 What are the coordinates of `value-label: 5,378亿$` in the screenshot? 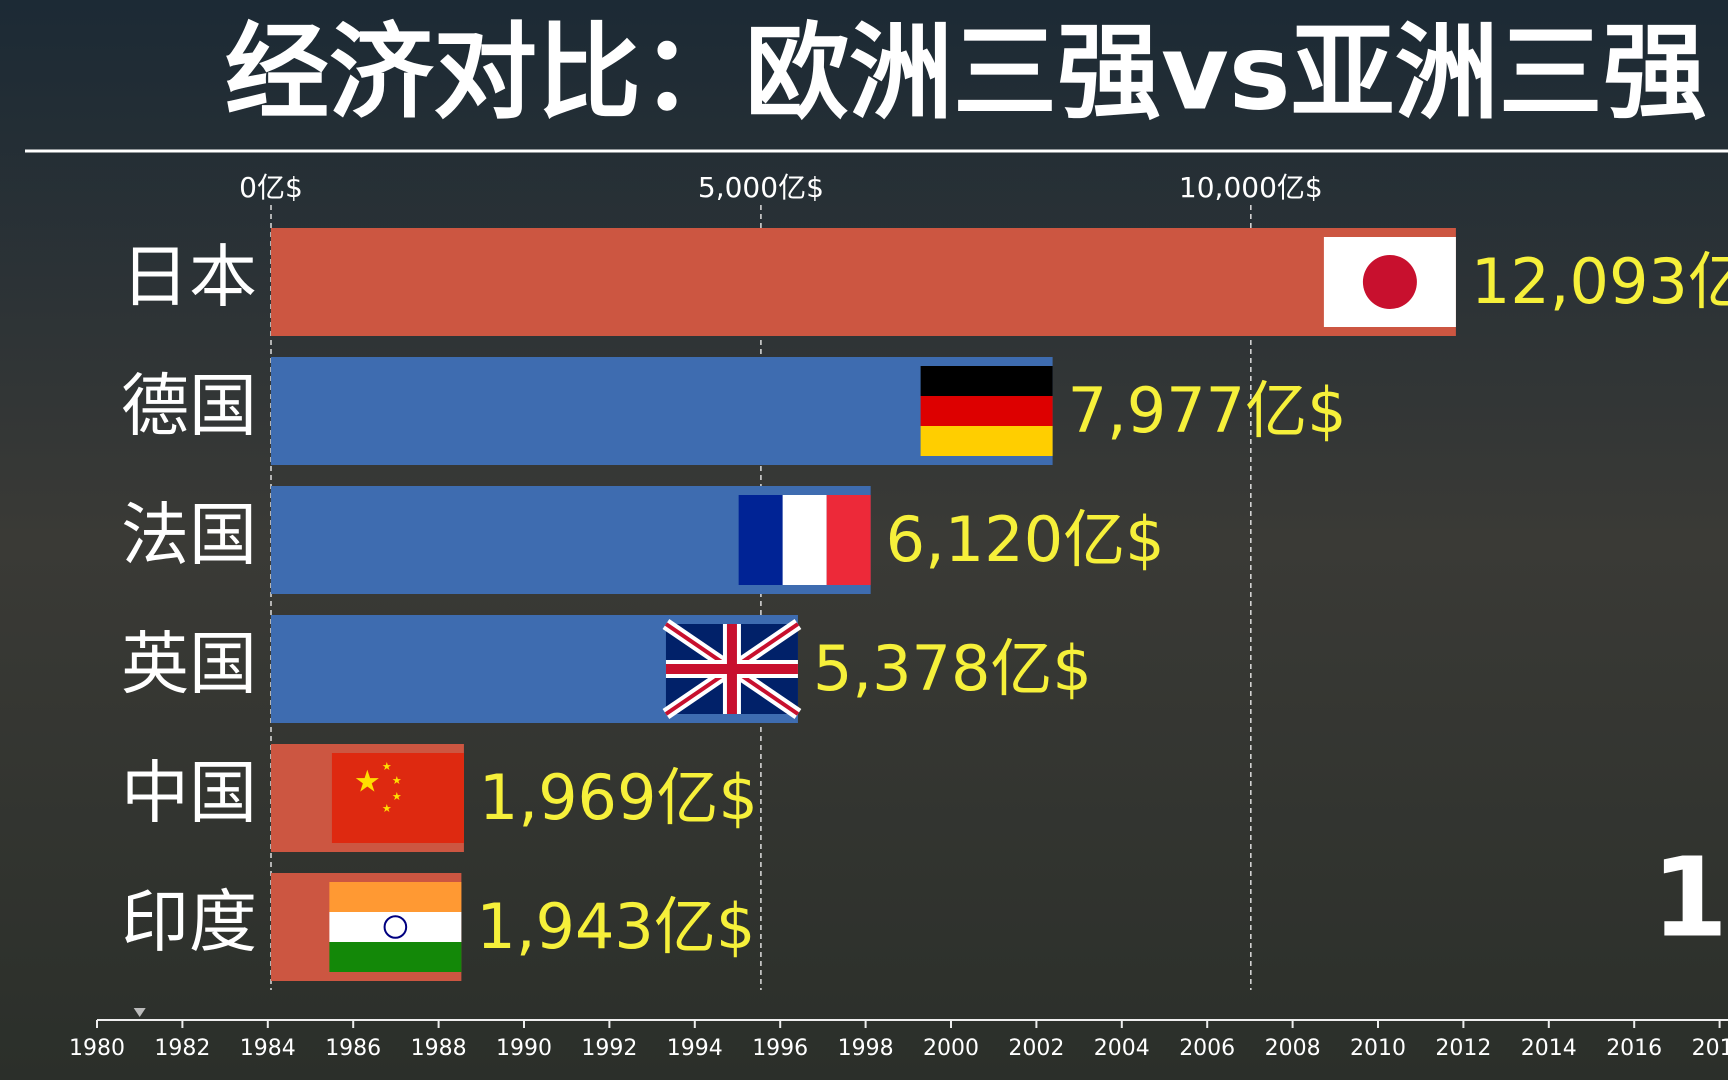 It's located at (952, 668).